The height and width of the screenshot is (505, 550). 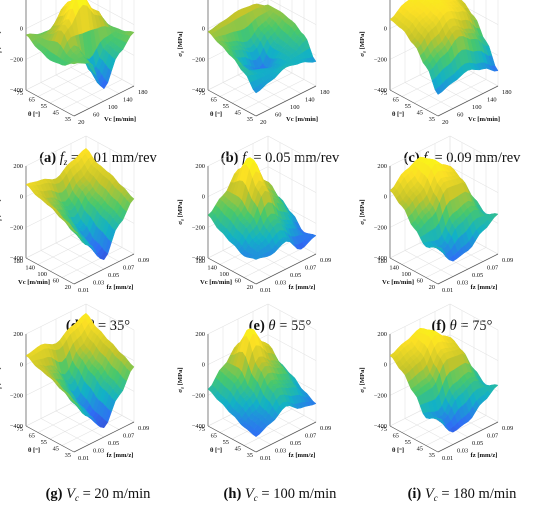 I want to click on width-tick-label: 140, so click(x=492, y=100).